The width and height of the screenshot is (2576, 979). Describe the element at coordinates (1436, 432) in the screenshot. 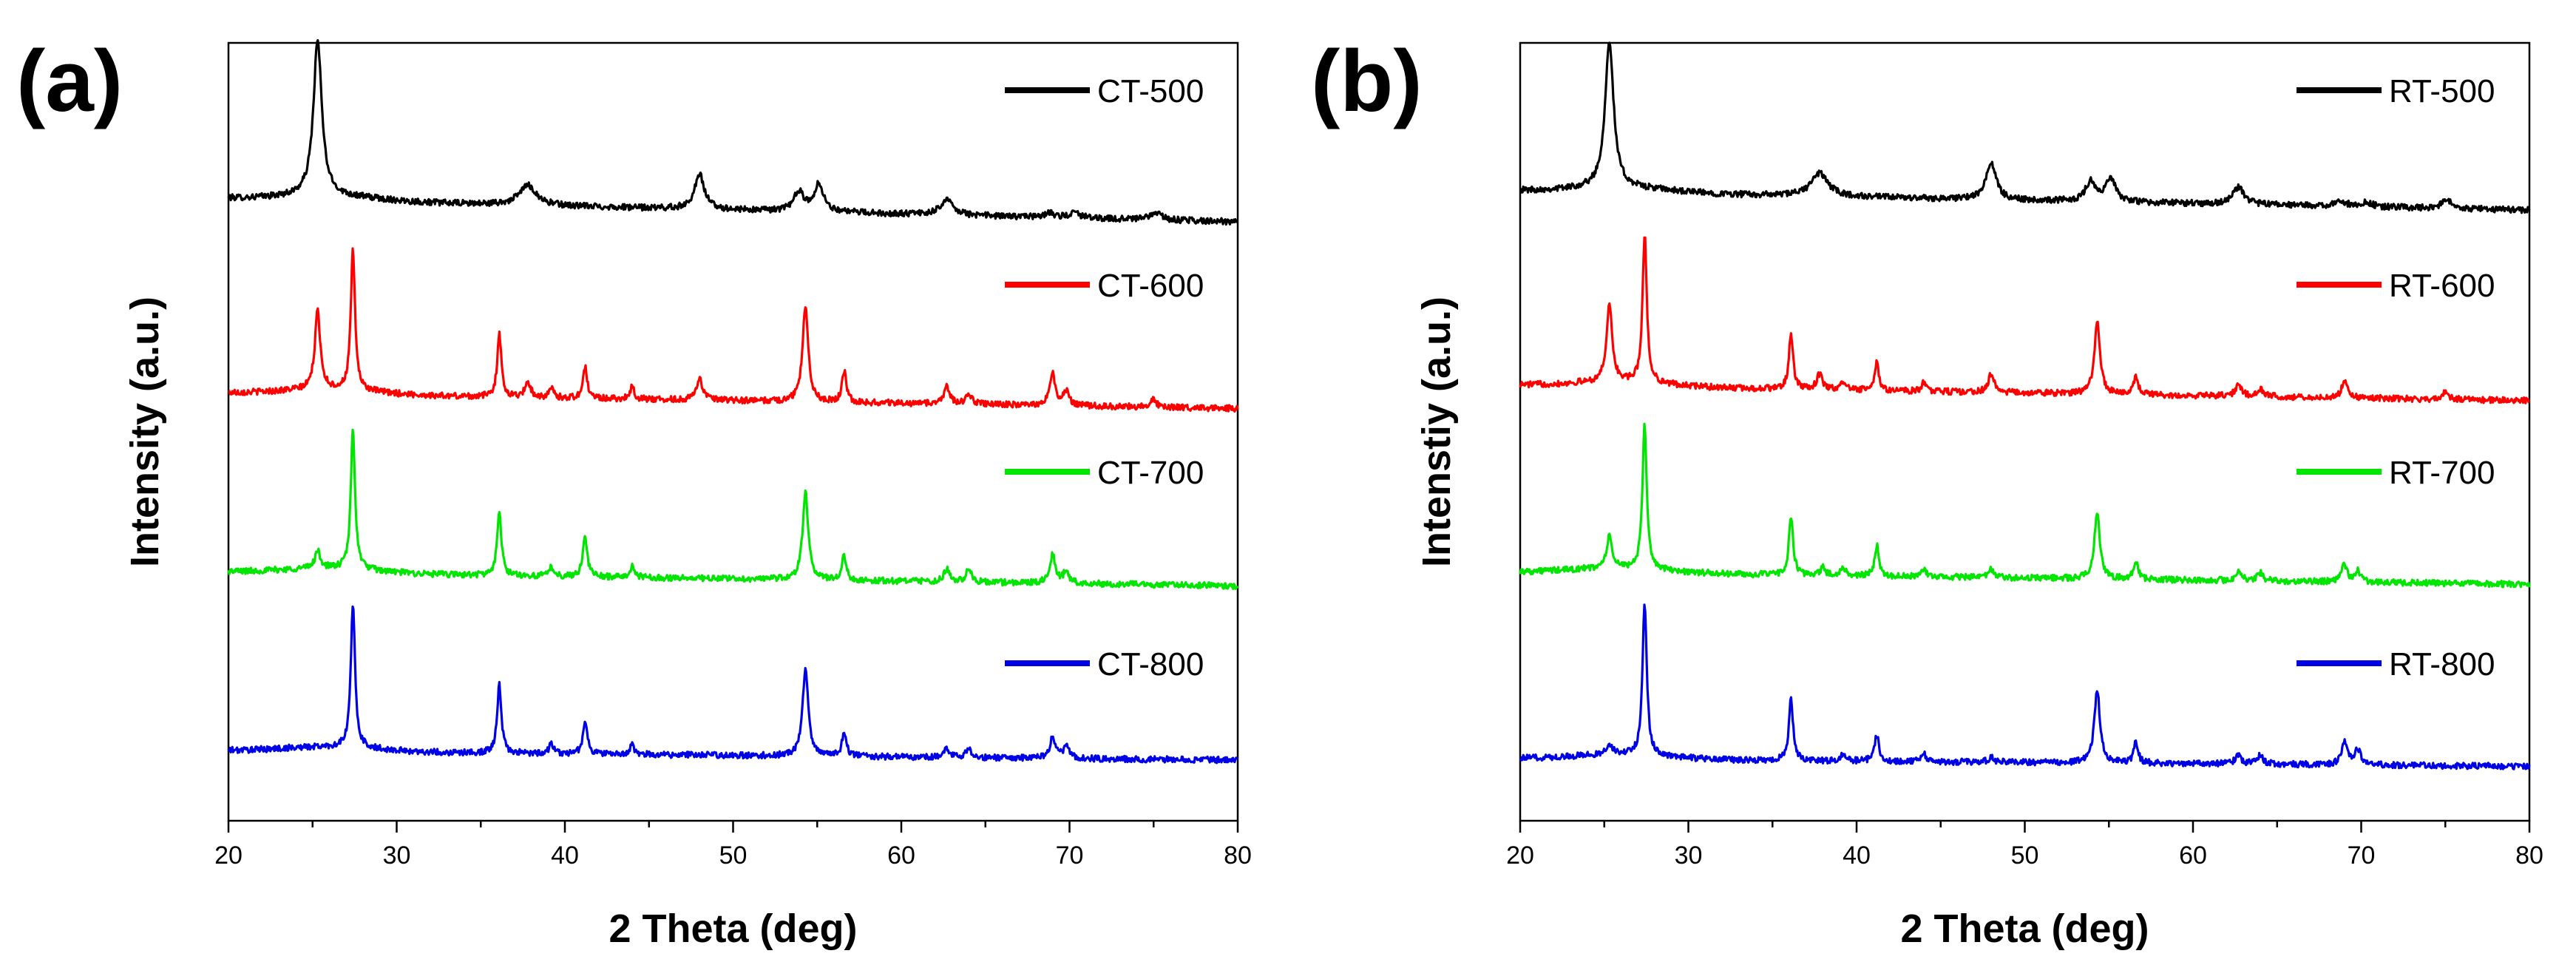

I see `y-axis-title: Intenstiy (a.u.)` at that location.